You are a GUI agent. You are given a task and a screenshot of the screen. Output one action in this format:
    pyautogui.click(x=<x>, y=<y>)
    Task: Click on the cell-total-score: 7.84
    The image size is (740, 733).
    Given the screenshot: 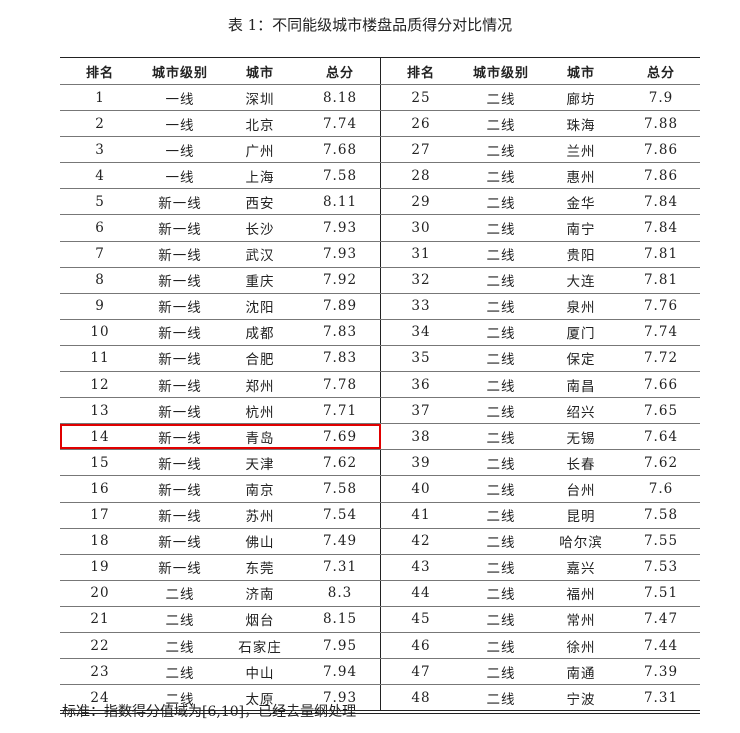 What is the action you would take?
    pyautogui.click(x=661, y=201)
    